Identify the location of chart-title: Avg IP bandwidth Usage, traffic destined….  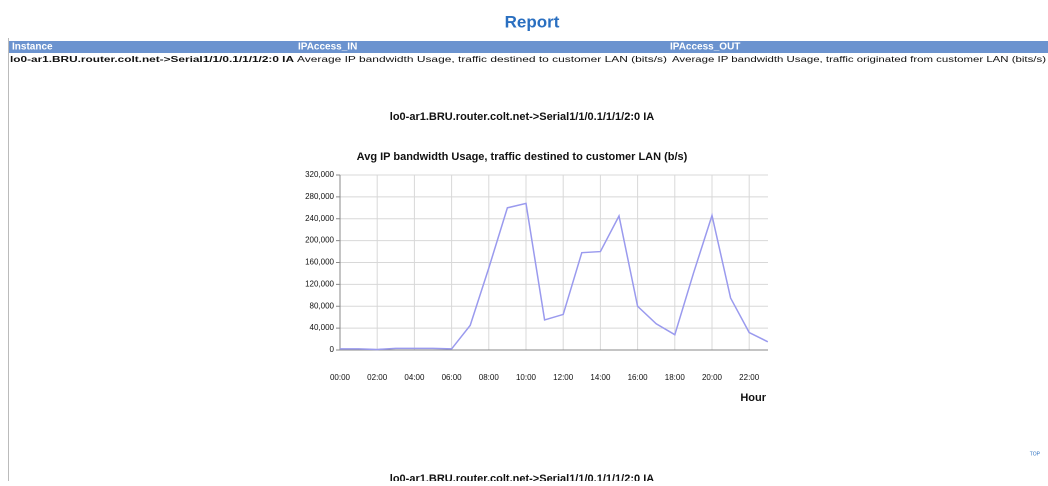
(522, 157).